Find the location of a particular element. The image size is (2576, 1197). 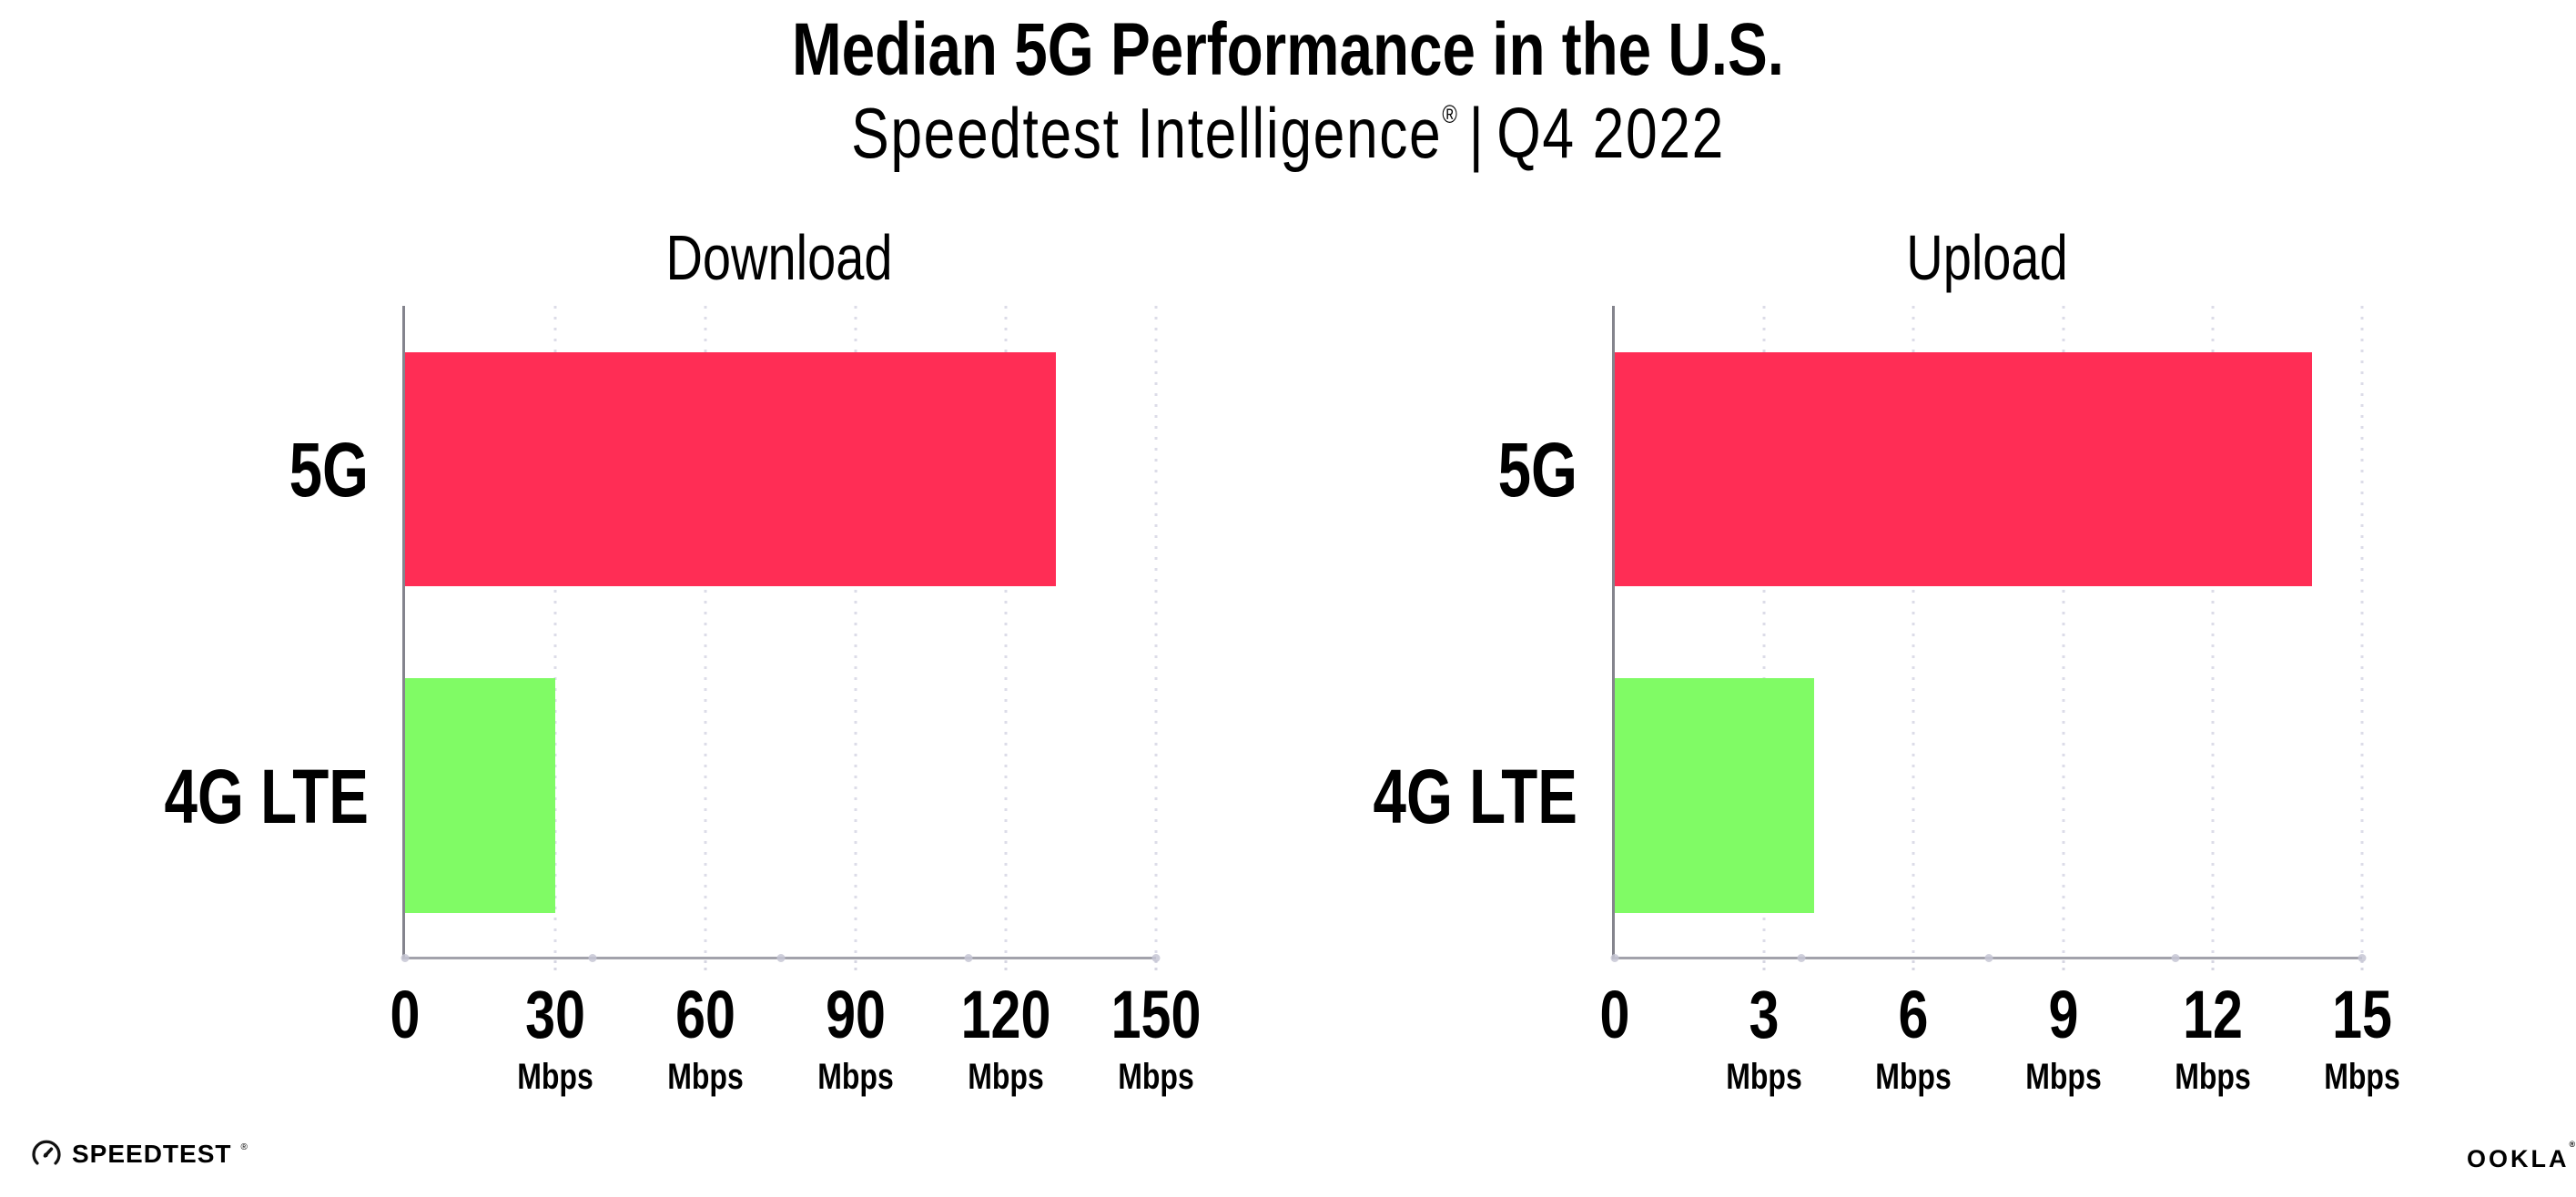

gridline-15mbps is located at coordinates (2362, 631).